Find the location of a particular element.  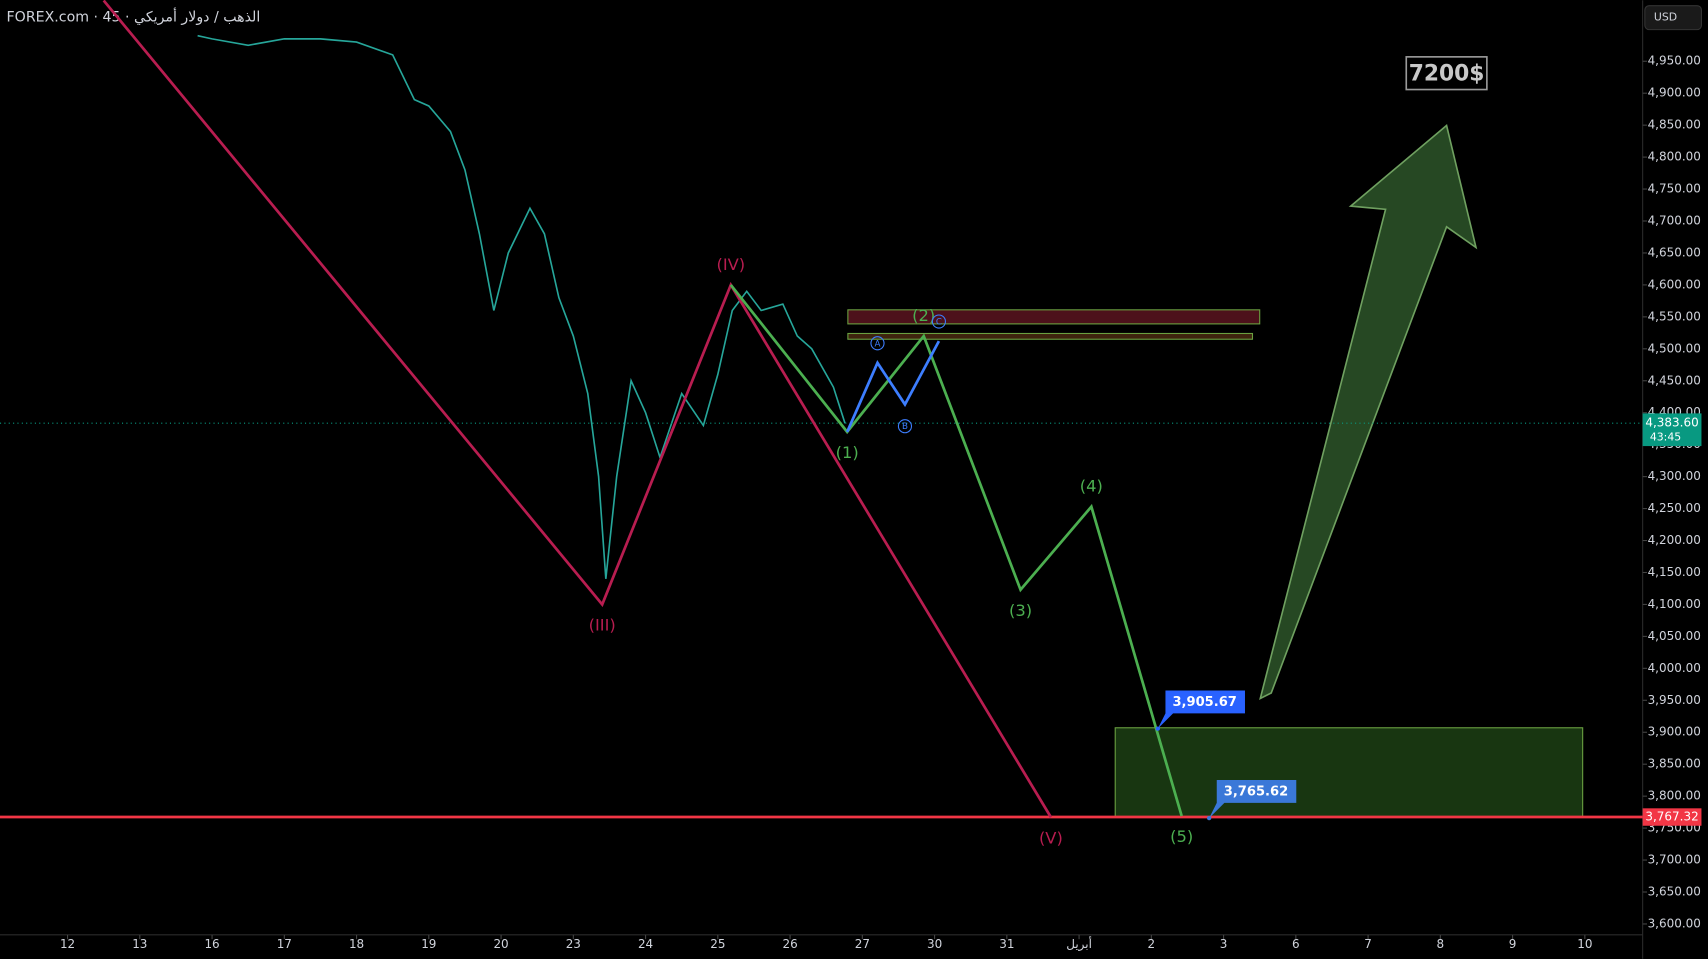

wave-label: (1) is located at coordinates (847, 452).